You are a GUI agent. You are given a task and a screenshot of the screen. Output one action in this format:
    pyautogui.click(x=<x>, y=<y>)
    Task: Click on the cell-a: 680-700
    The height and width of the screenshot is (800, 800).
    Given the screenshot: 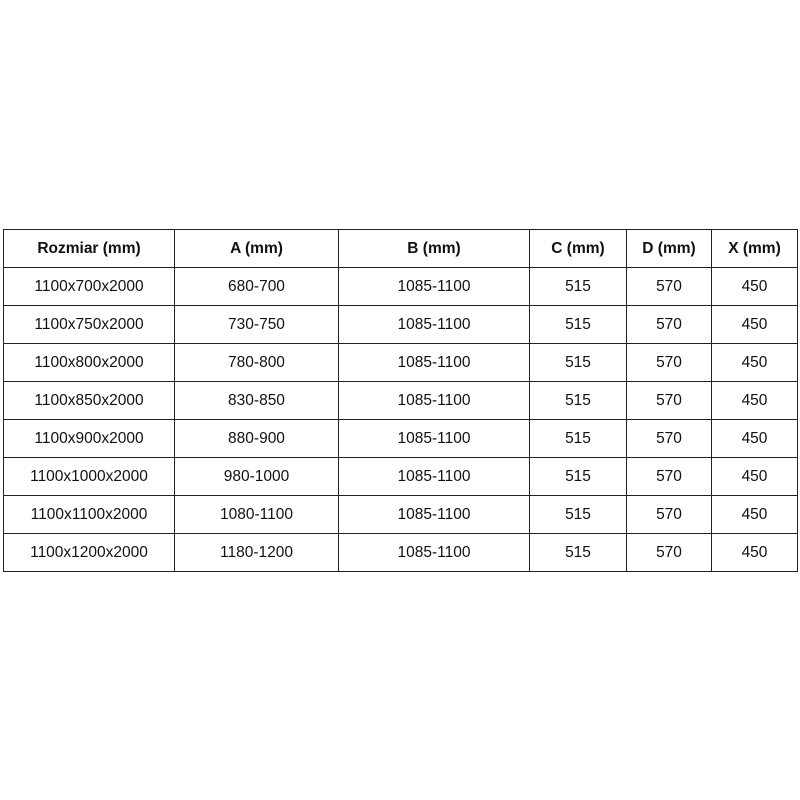 What is the action you would take?
    pyautogui.click(x=256, y=286)
    